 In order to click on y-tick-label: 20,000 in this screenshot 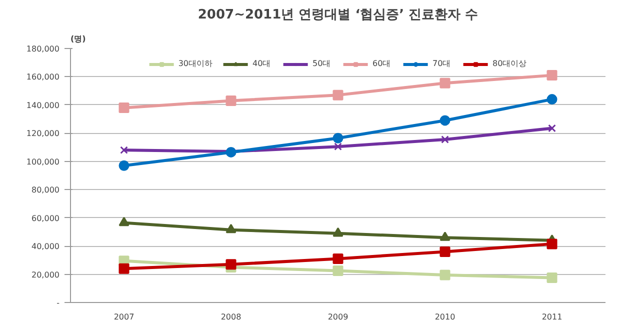, I will do `click(46, 275)`.